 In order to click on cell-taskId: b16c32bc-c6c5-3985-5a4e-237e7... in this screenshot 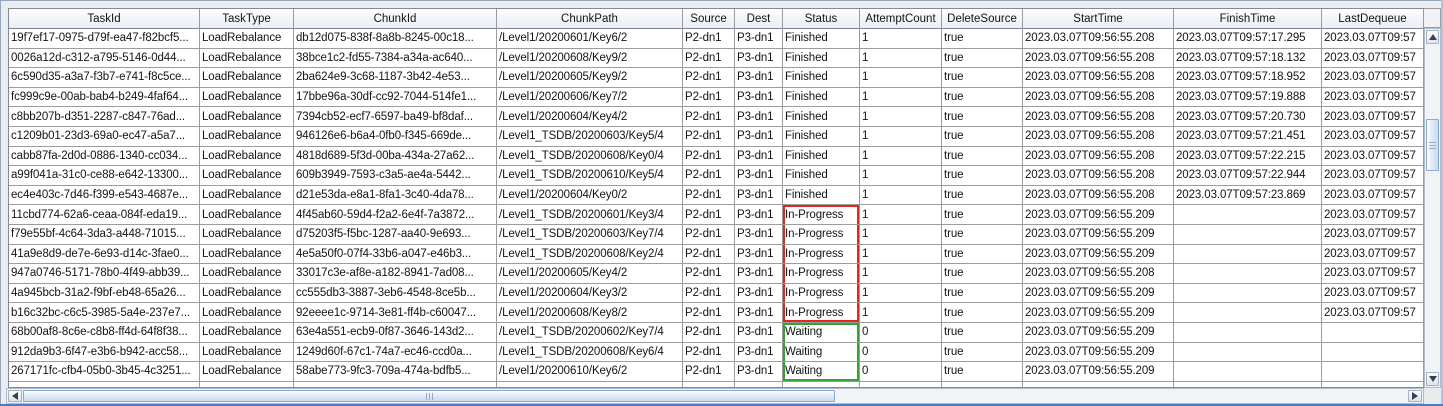, I will do `click(104, 313)`.